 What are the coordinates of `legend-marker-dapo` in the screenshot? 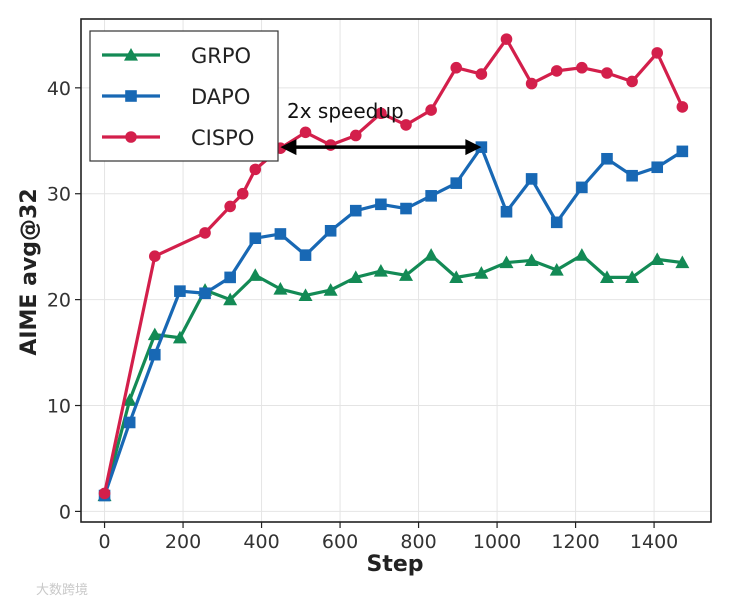 It's located at (131, 96).